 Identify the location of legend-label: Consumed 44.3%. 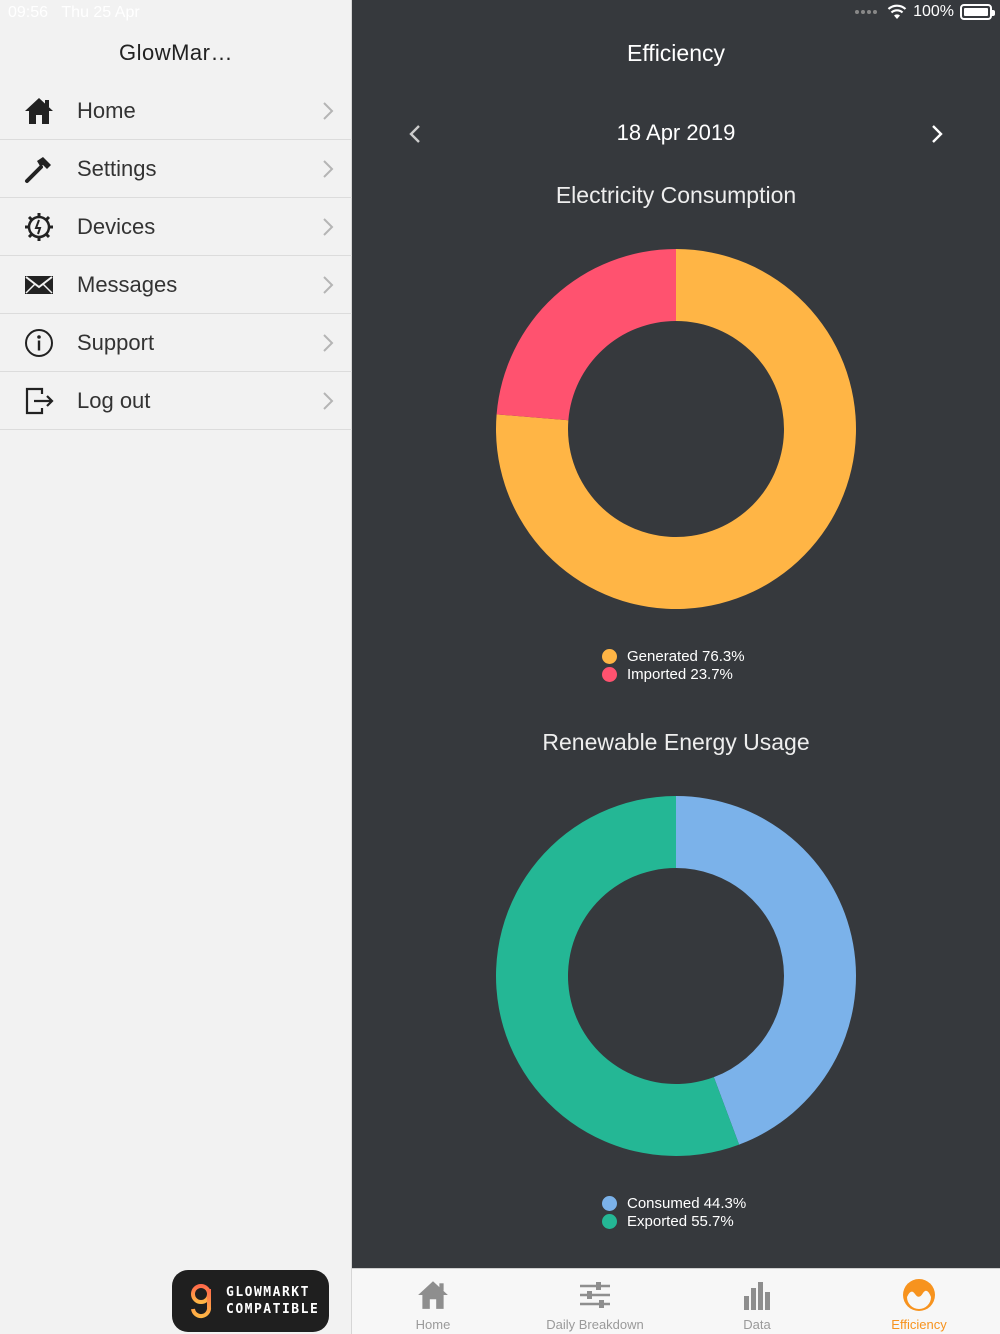
(687, 1203).